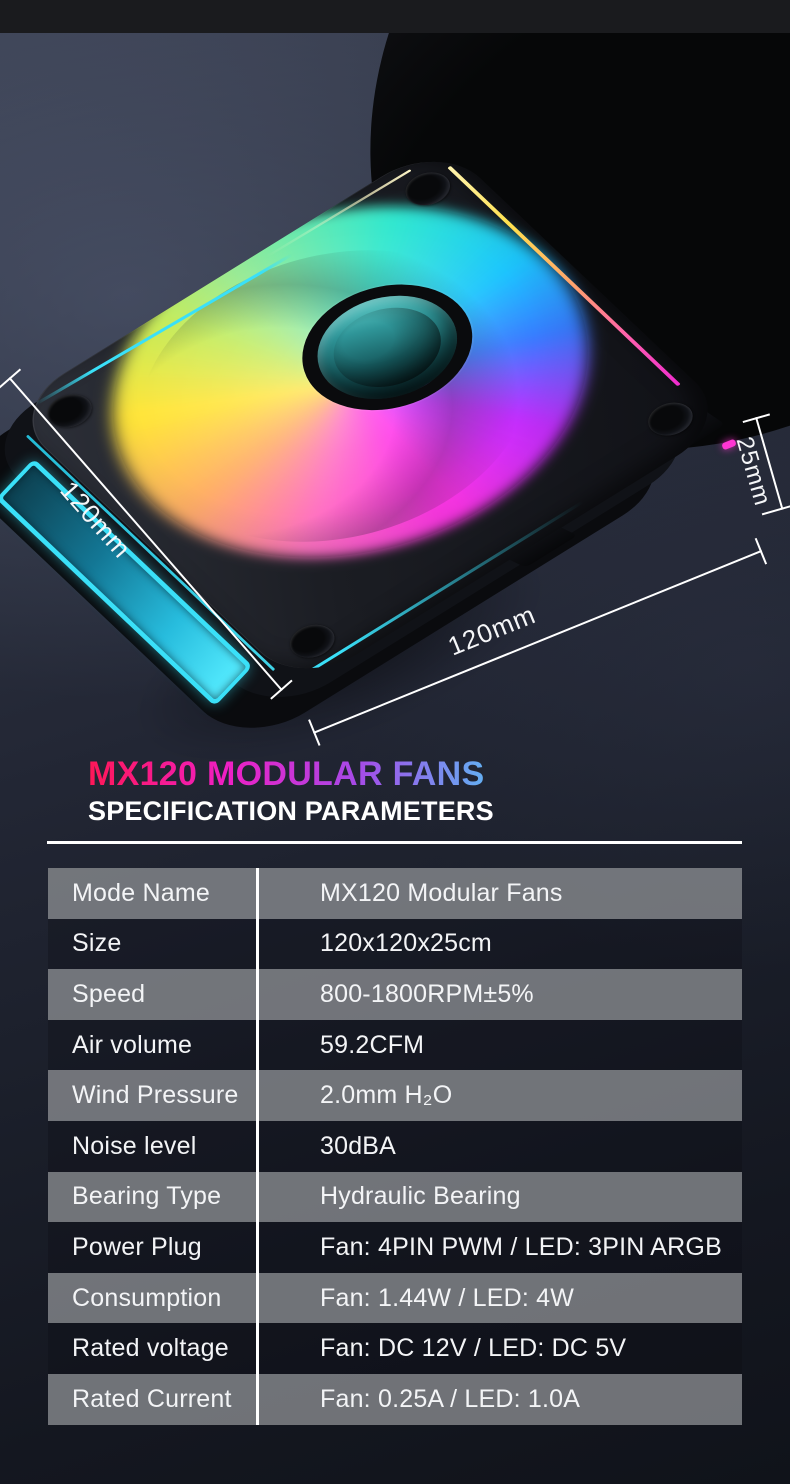 This screenshot has height=1484, width=790. Describe the element at coordinates (447, 1297) in the screenshot. I see `spec-value: Fan: 1.44W / LED: 4W` at that location.